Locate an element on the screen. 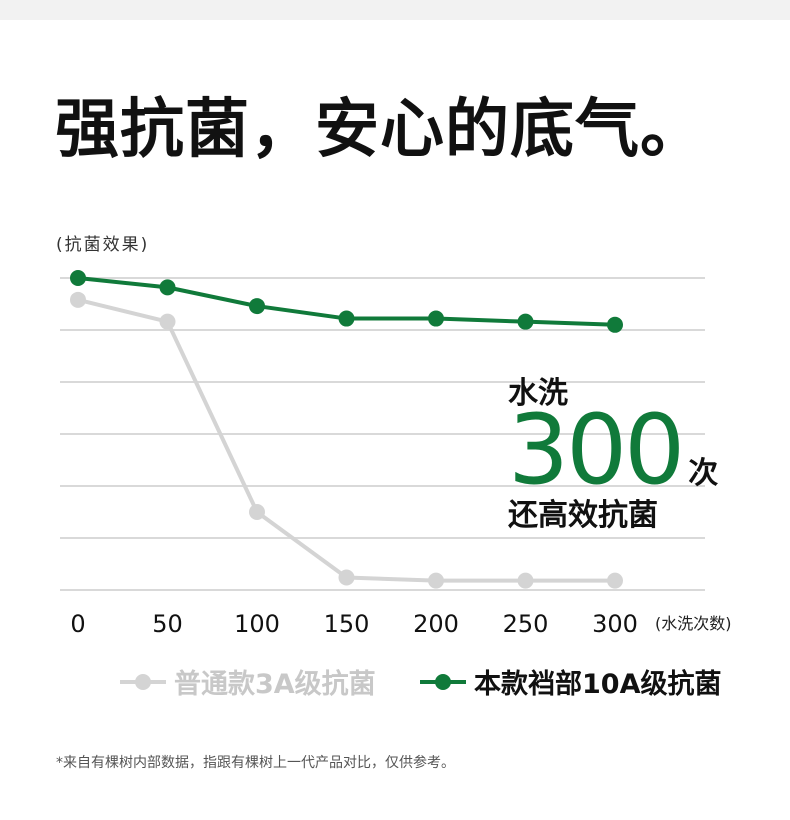 The width and height of the screenshot is (790, 820). footnote: *来自有棵树内部数据，指跟有棵树上一代产品对比，仅供参考。 is located at coordinates (255, 763).